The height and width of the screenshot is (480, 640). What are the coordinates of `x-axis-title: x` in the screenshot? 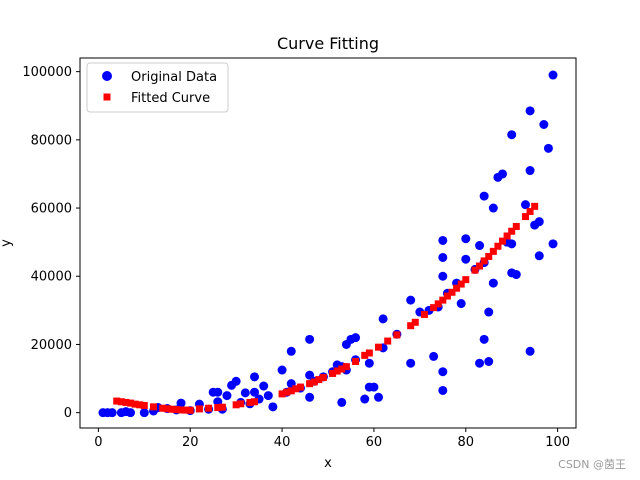 It's located at (328, 463).